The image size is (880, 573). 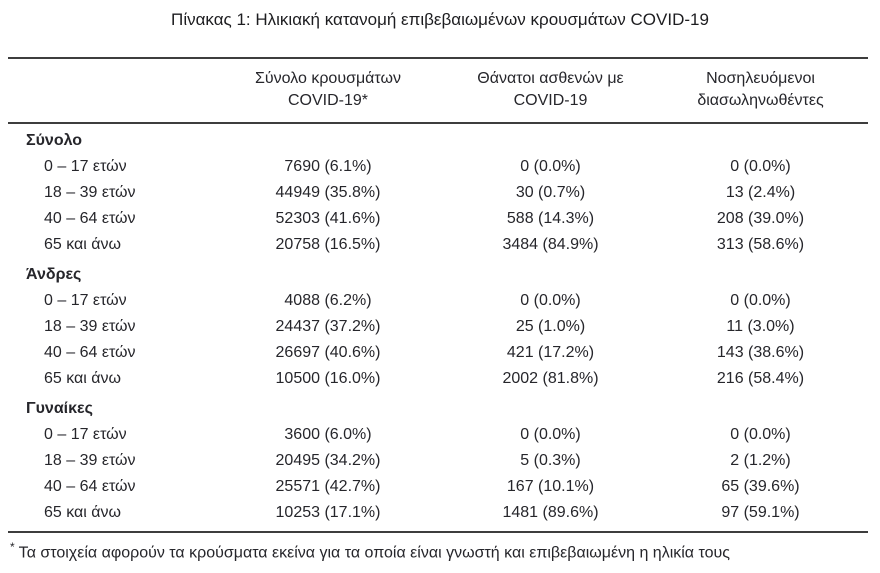 What do you see at coordinates (328, 300) in the screenshot?
I see `cell-cases: 4088 (6.2%)` at bounding box center [328, 300].